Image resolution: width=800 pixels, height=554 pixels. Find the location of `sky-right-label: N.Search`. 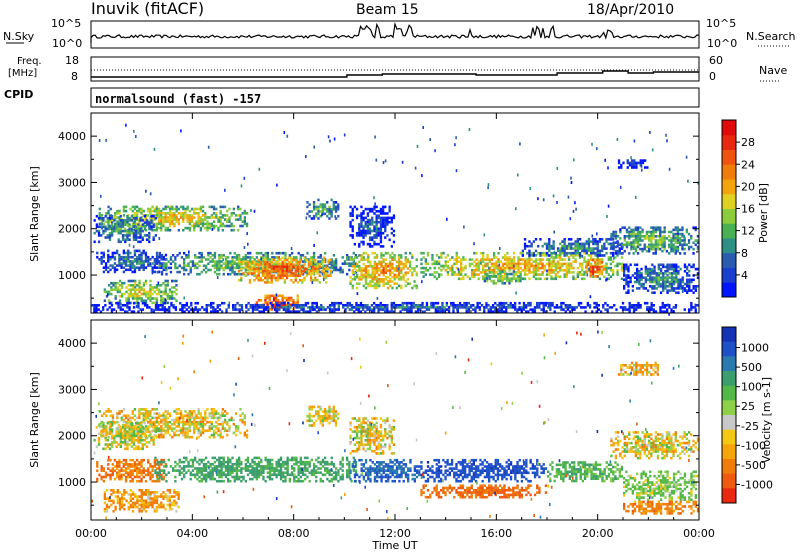

sky-right-label: N.Search is located at coordinates (771, 36).